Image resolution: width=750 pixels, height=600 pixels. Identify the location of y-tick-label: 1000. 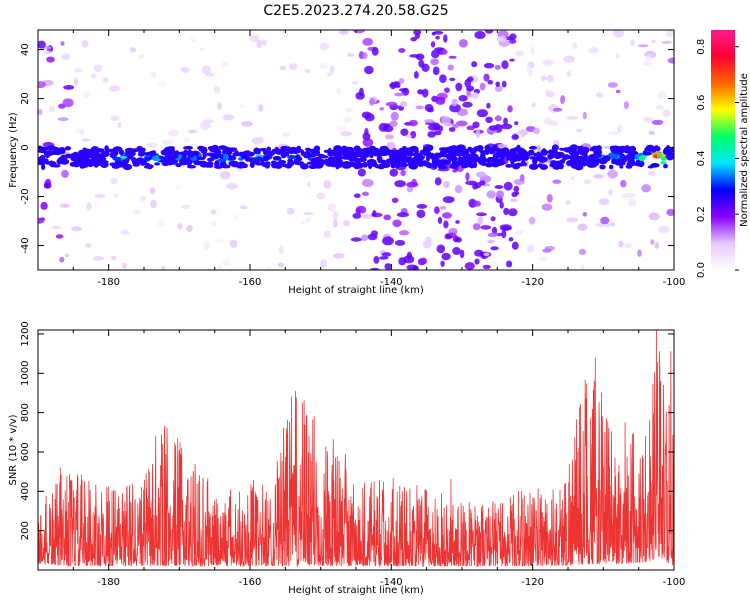
(25, 373).